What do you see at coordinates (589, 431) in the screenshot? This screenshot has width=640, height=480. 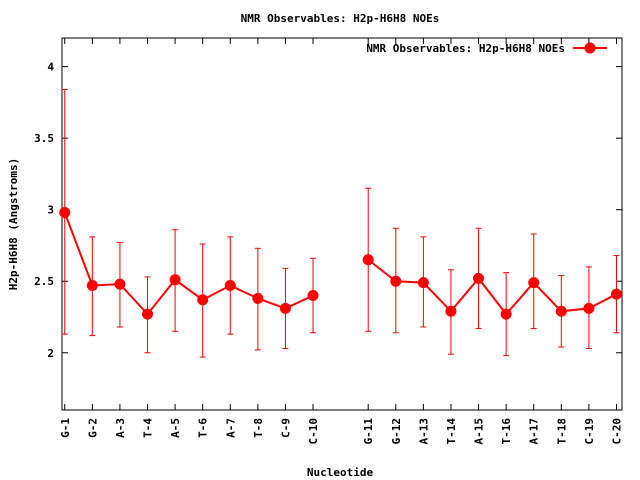 I see `x-tick-label-18: C-19` at bounding box center [589, 431].